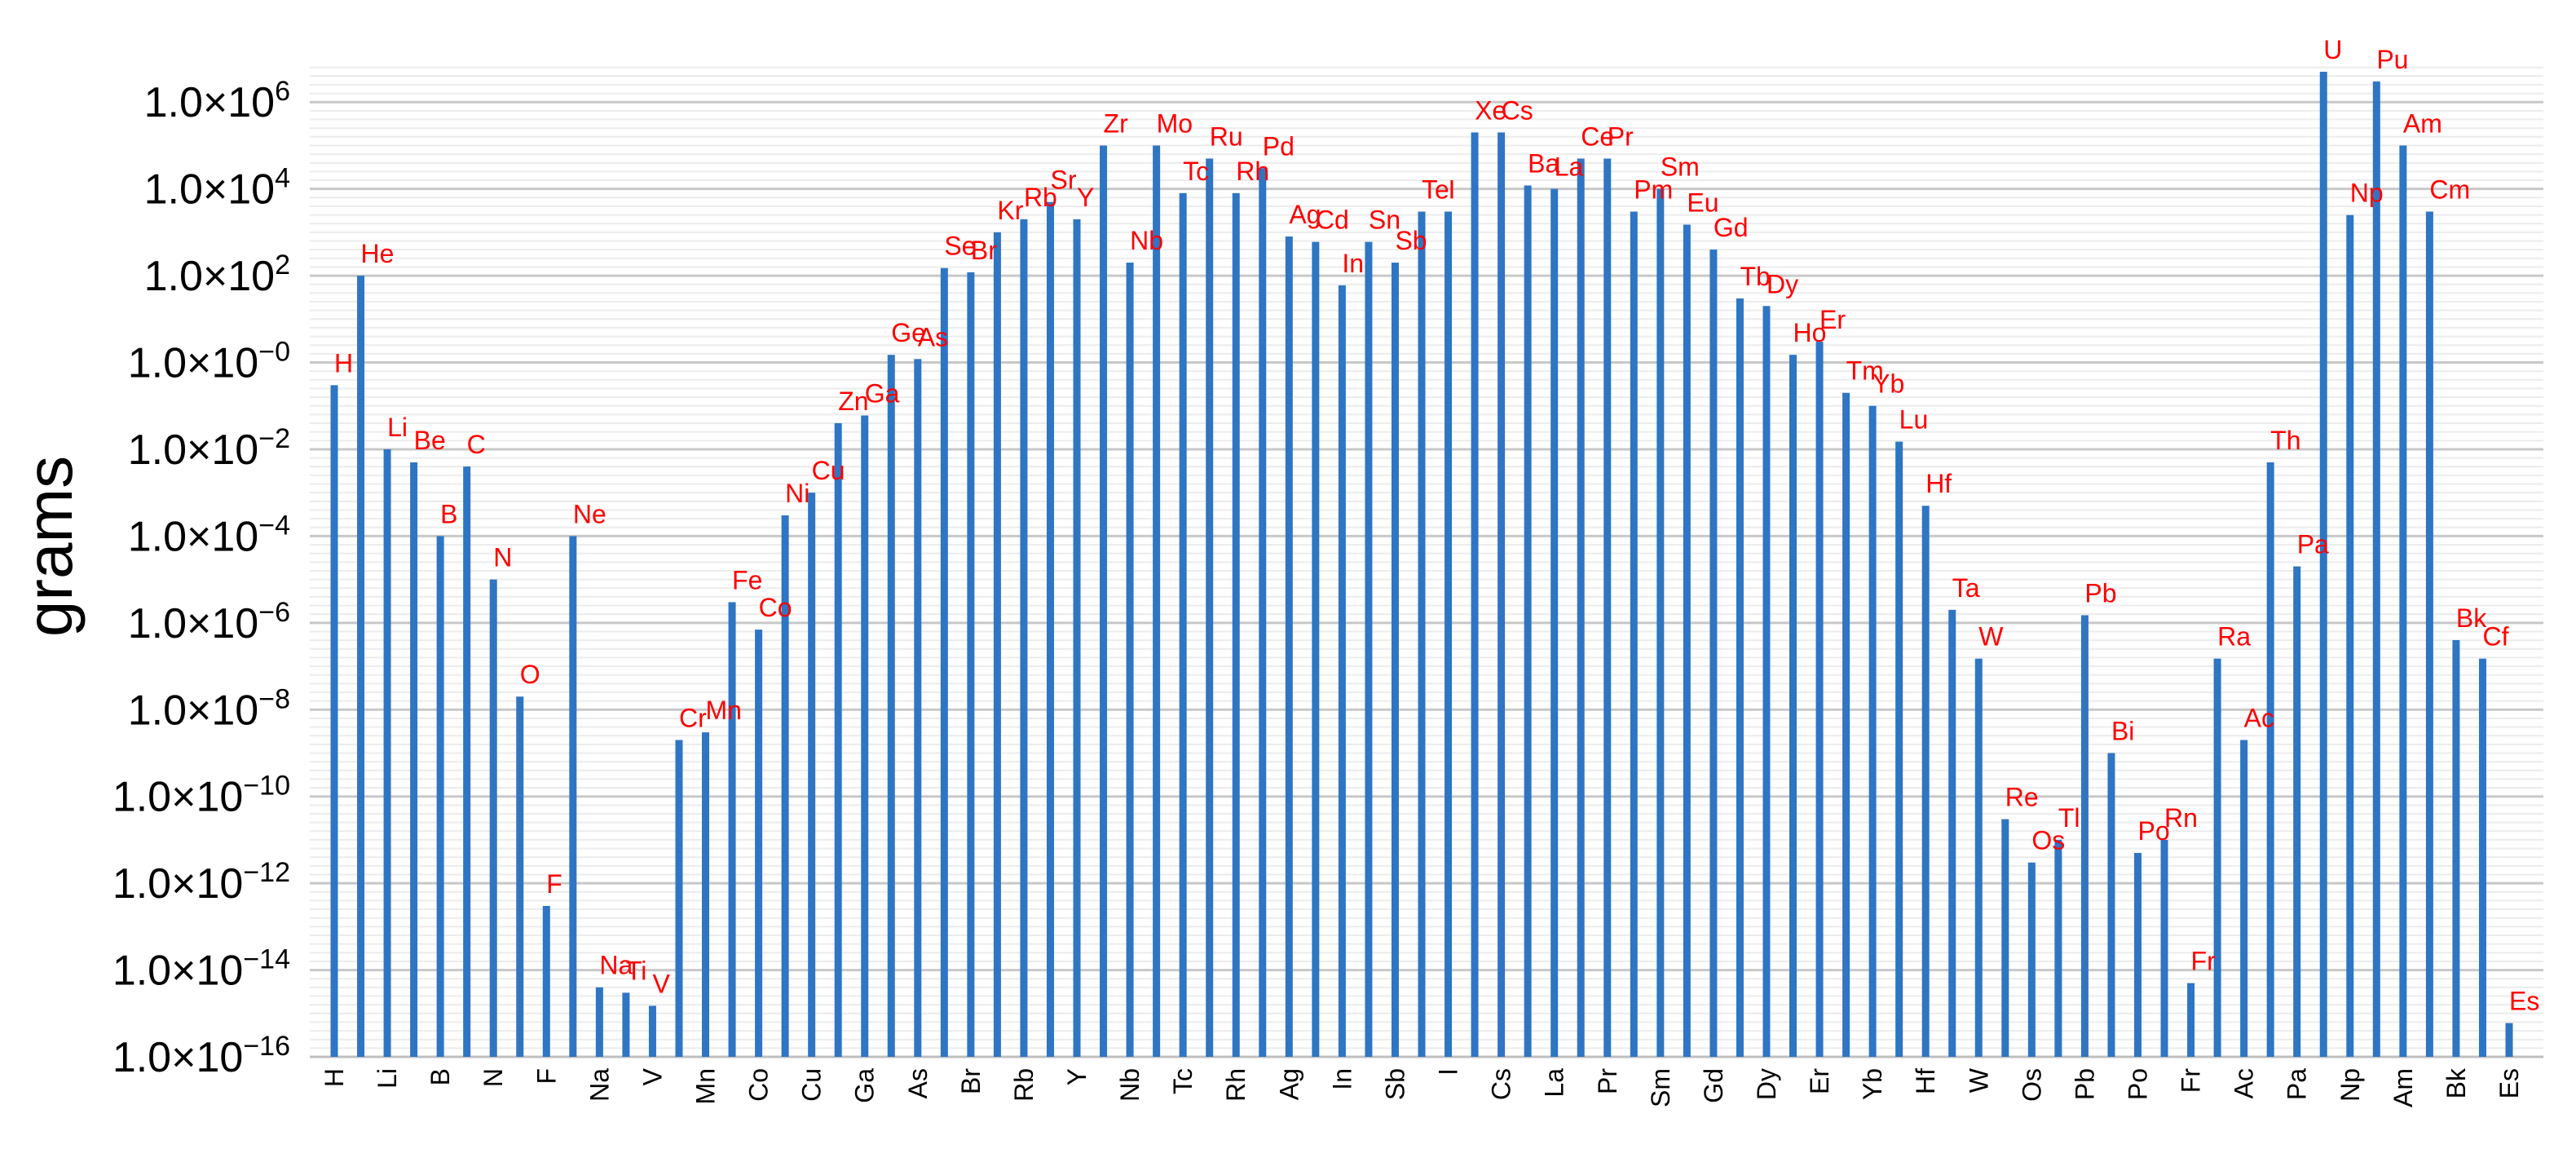  Describe the element at coordinates (1833, 319) in the screenshot. I see `data-label-er: Er` at that location.